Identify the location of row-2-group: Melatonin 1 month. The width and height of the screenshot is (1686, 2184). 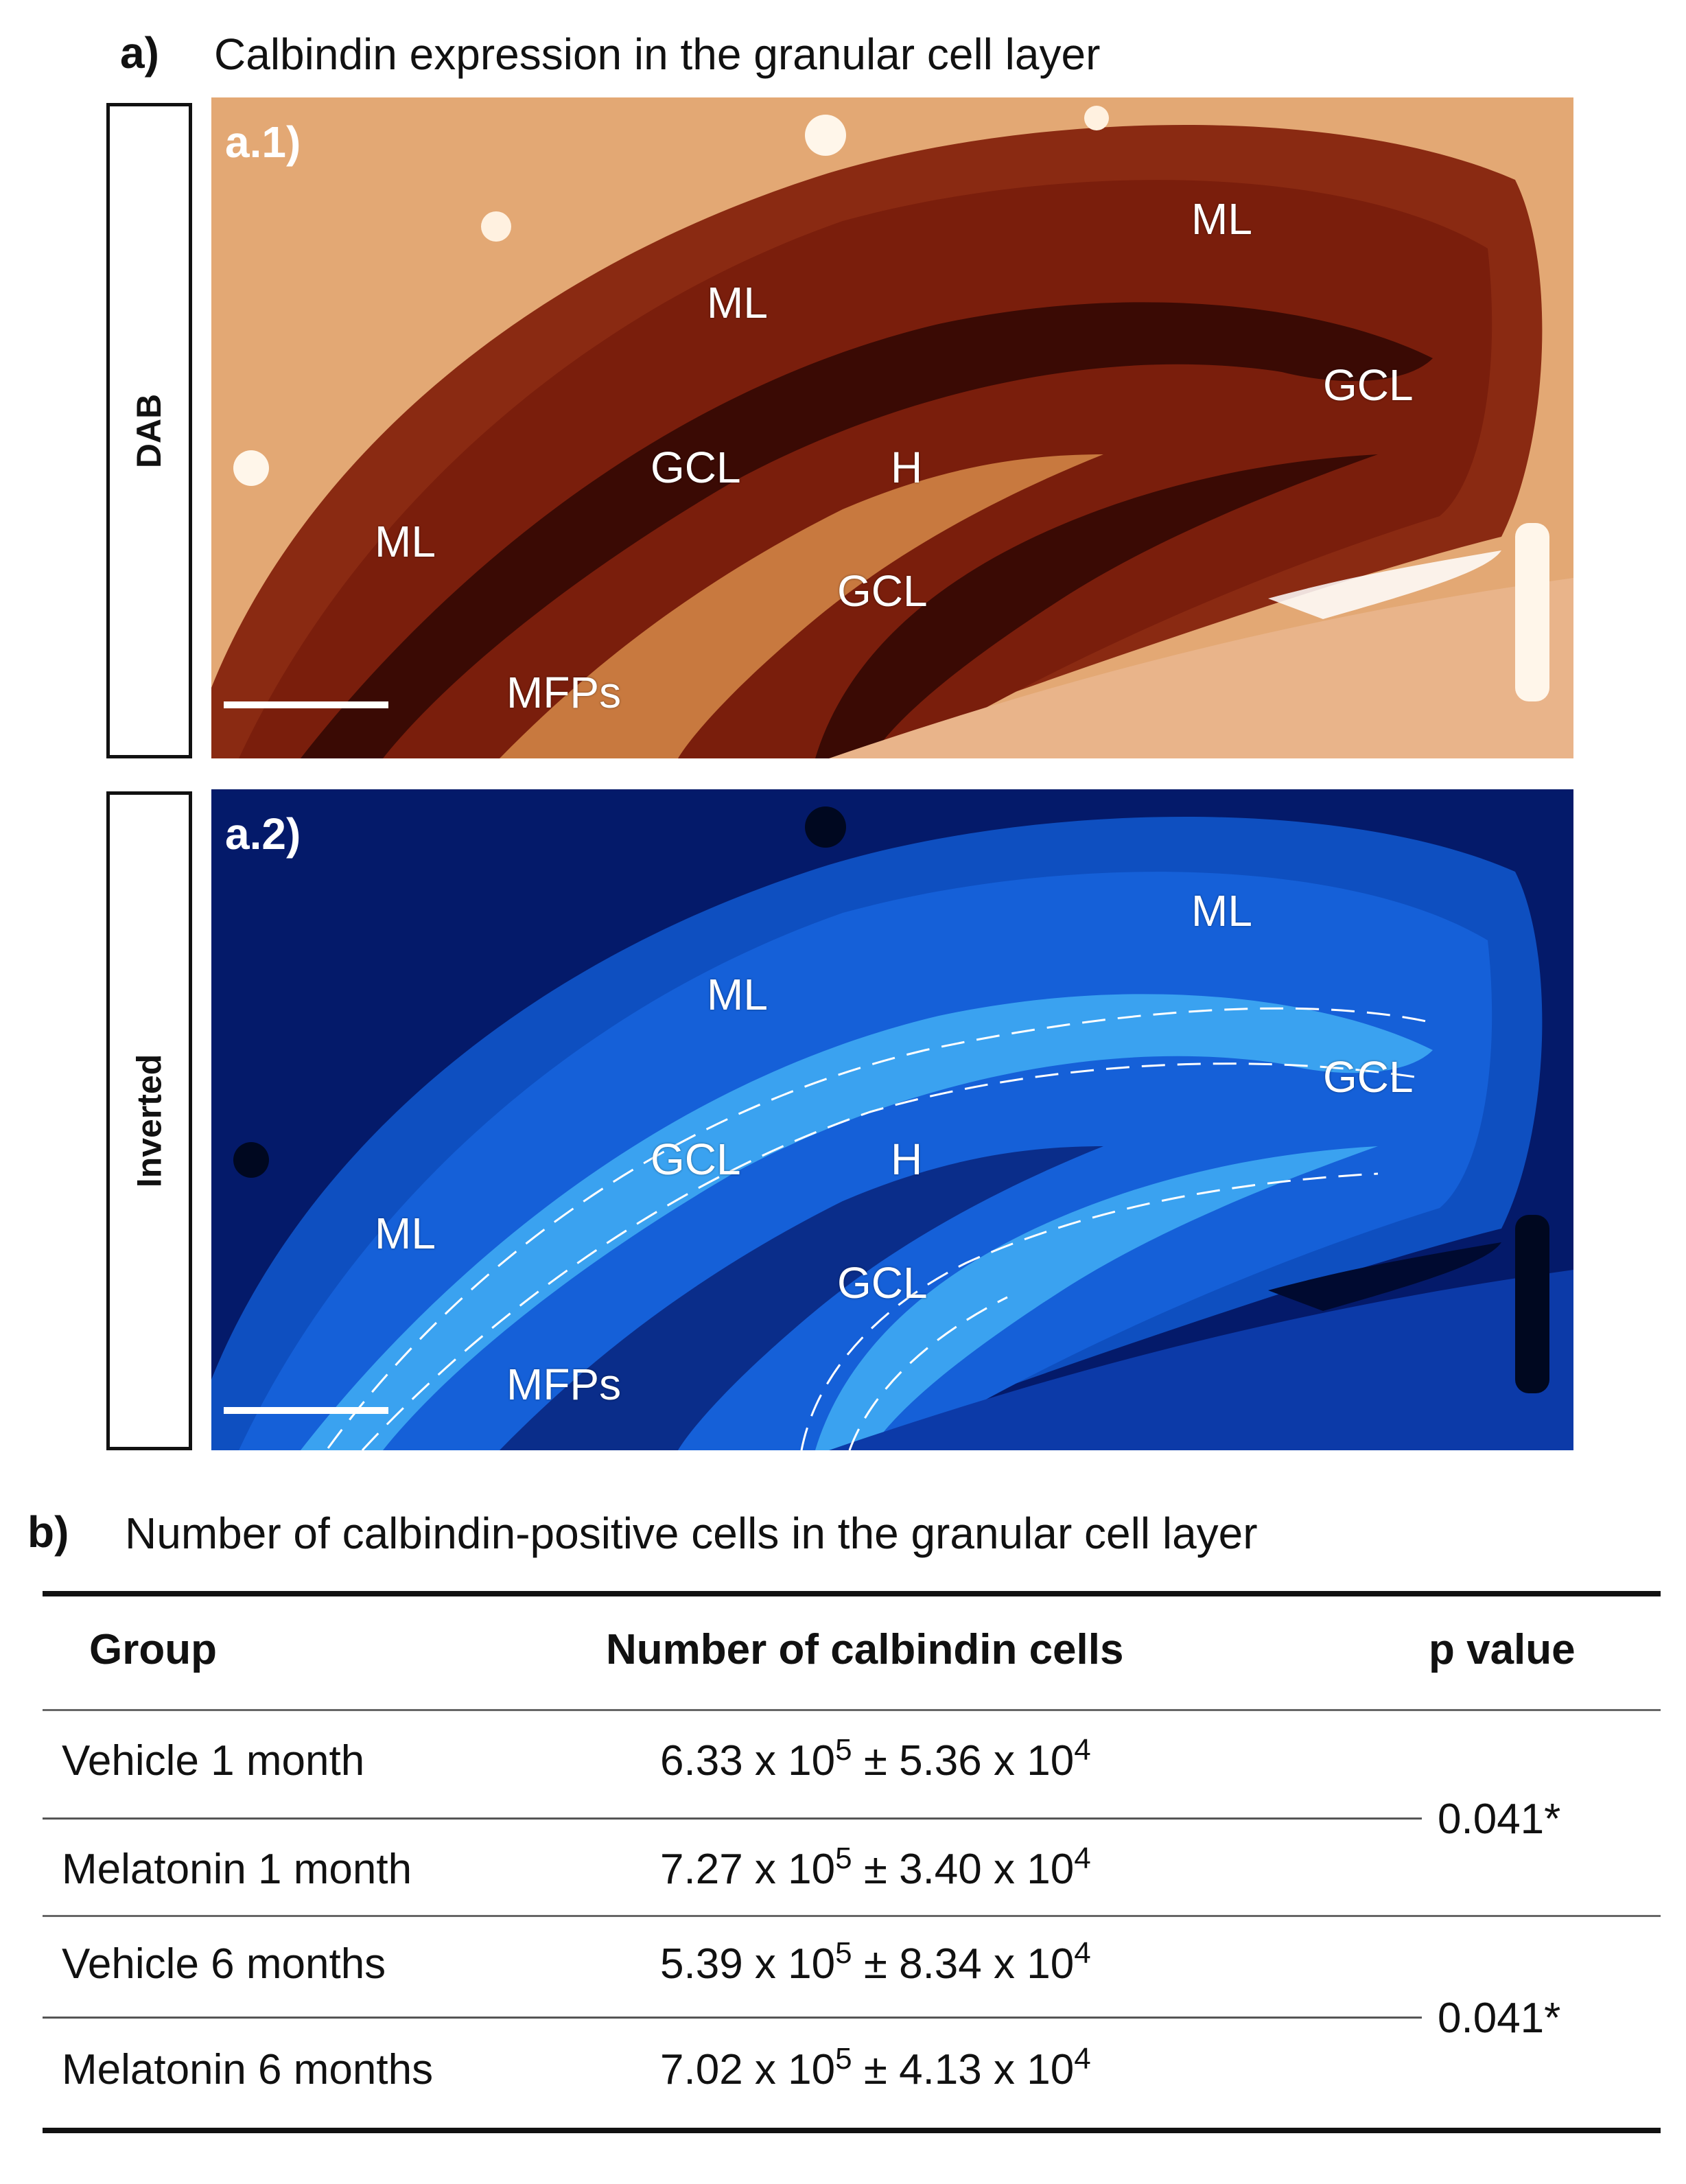
(237, 1869).